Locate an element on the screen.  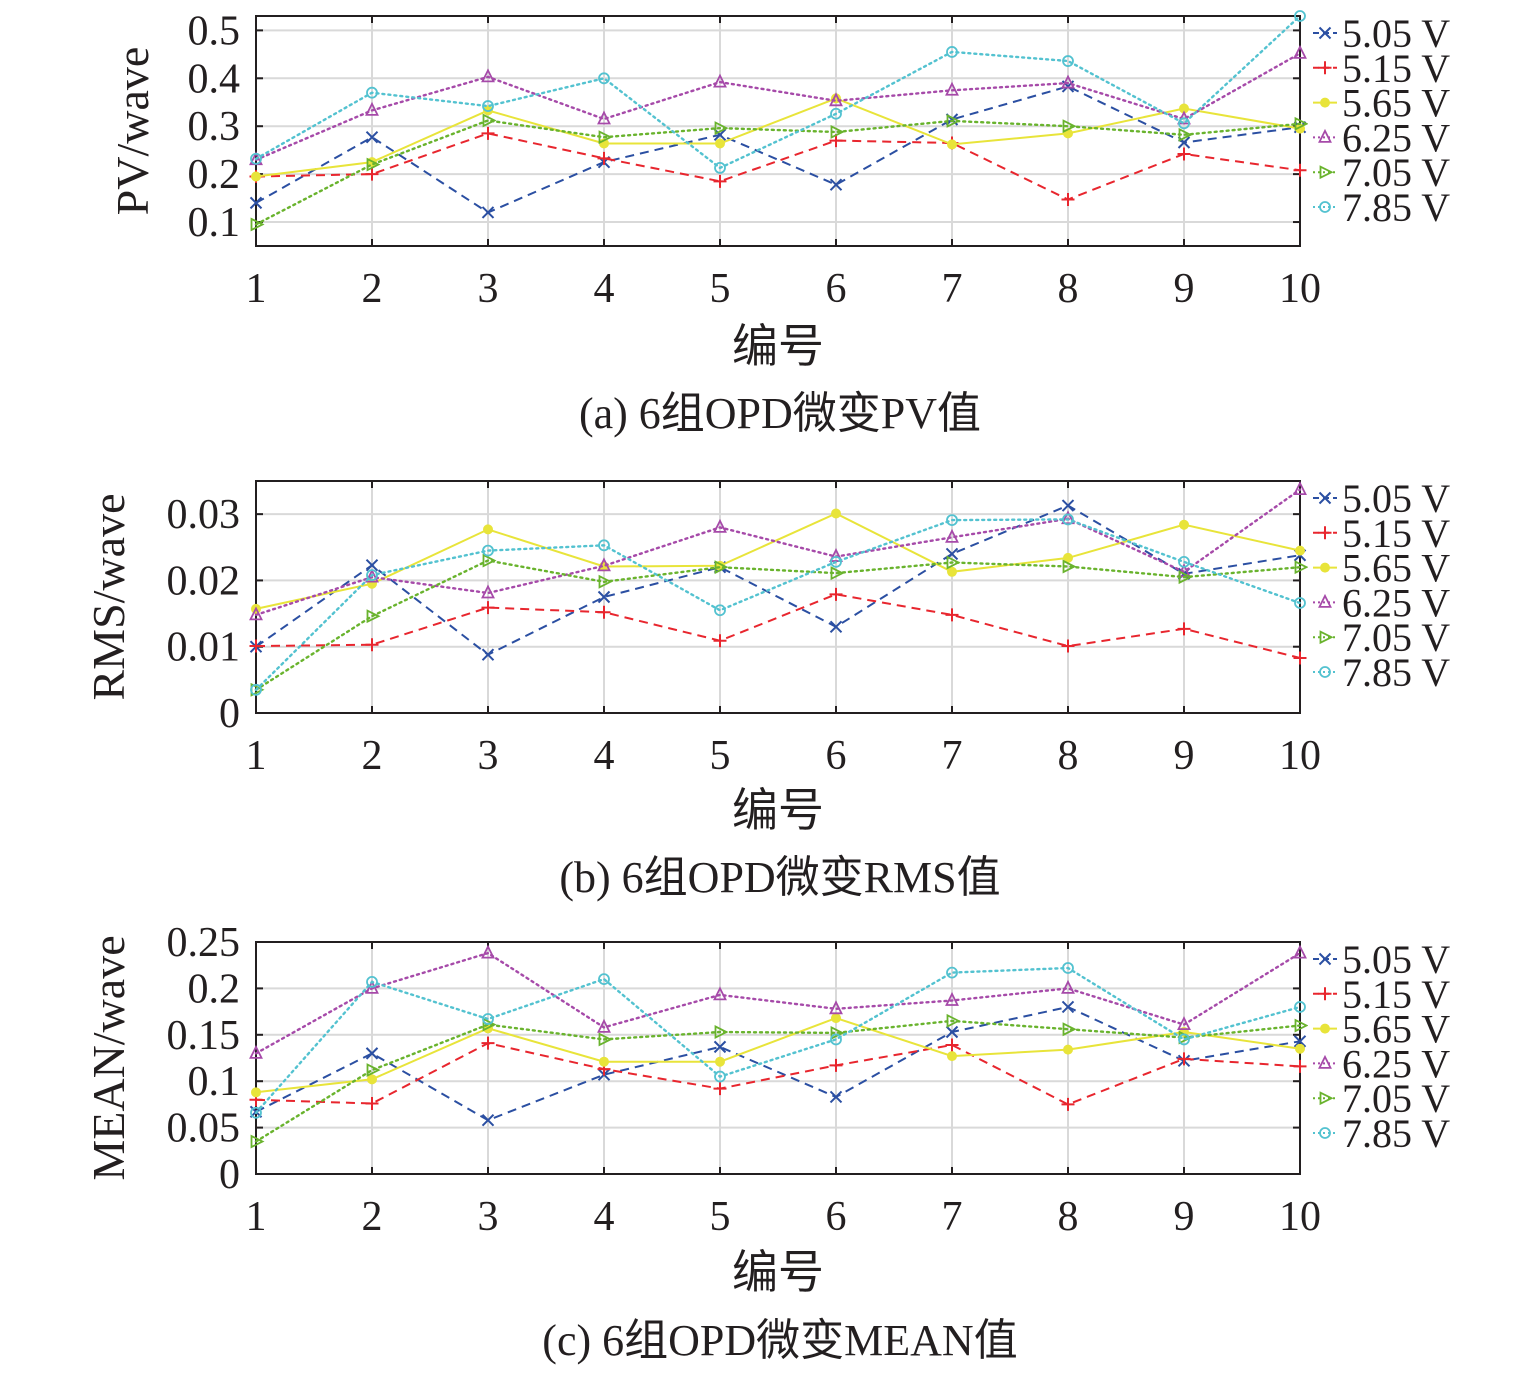
series-group is located at coordinates (778, 121).